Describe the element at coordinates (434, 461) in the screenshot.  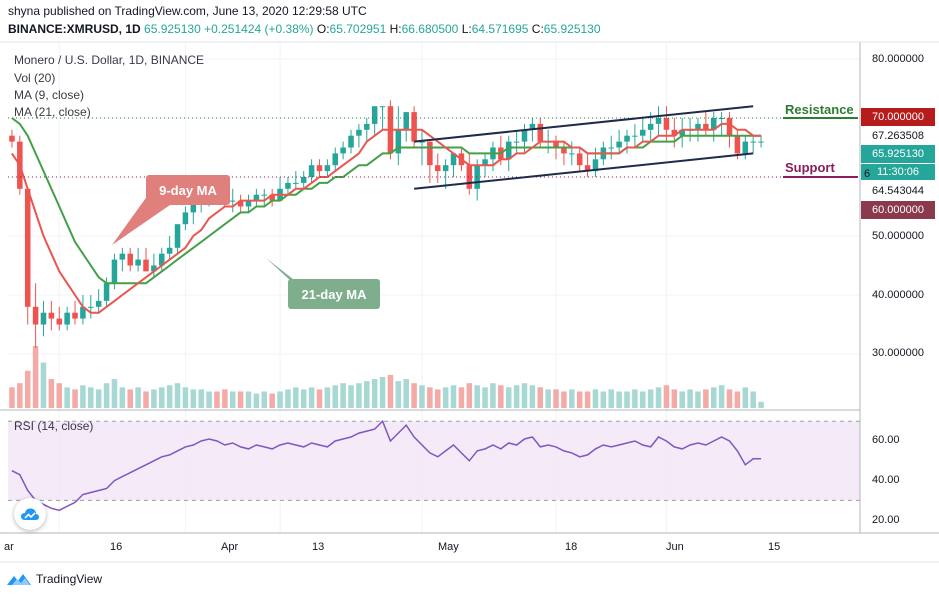
I see `rsi-band` at that location.